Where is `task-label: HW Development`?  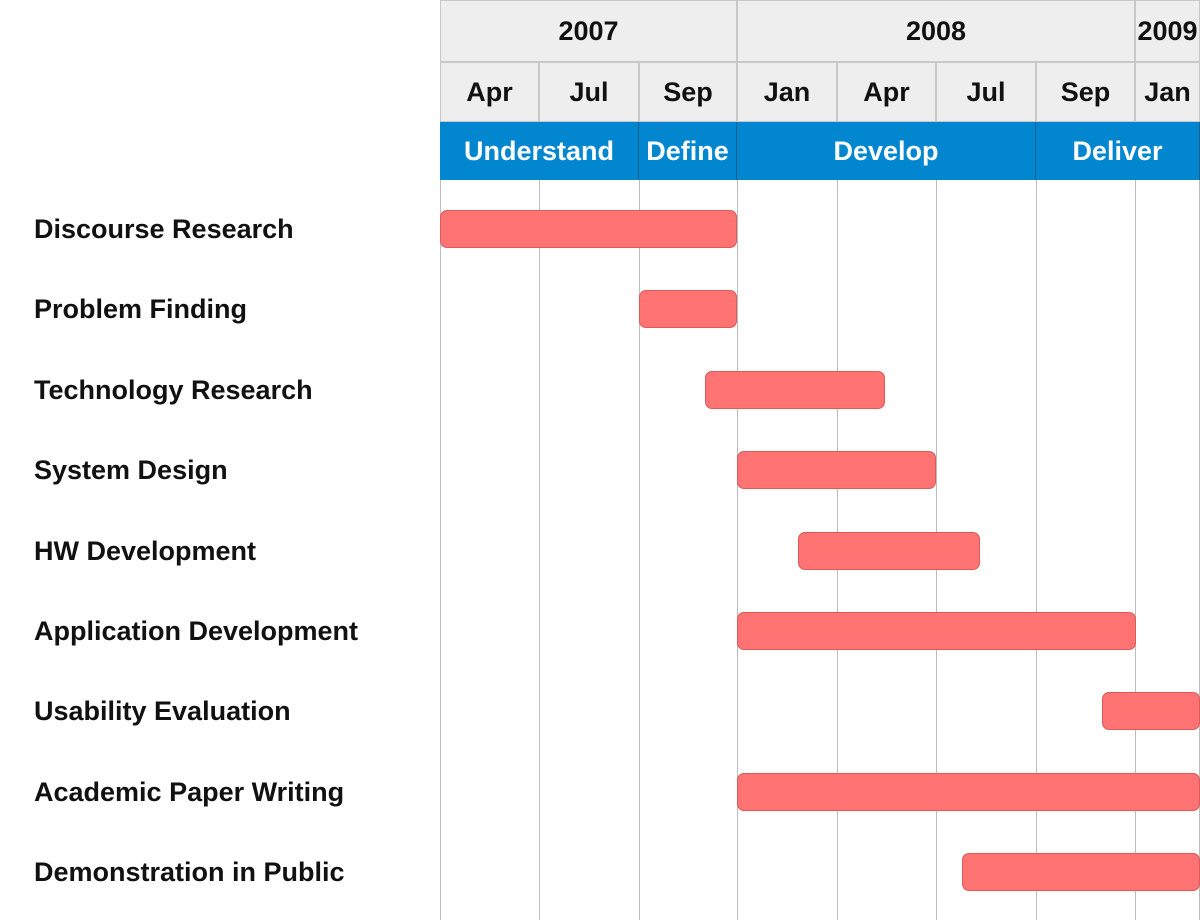 task-label: HW Development is located at coordinates (145, 550).